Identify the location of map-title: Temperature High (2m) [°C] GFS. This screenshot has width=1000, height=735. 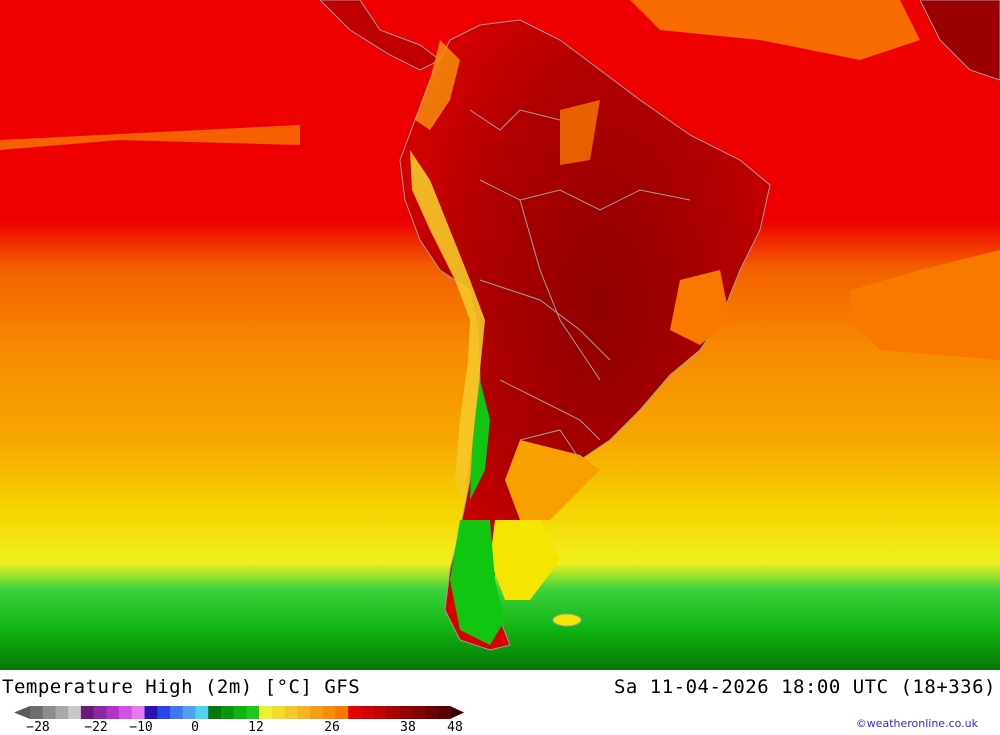
(181, 687).